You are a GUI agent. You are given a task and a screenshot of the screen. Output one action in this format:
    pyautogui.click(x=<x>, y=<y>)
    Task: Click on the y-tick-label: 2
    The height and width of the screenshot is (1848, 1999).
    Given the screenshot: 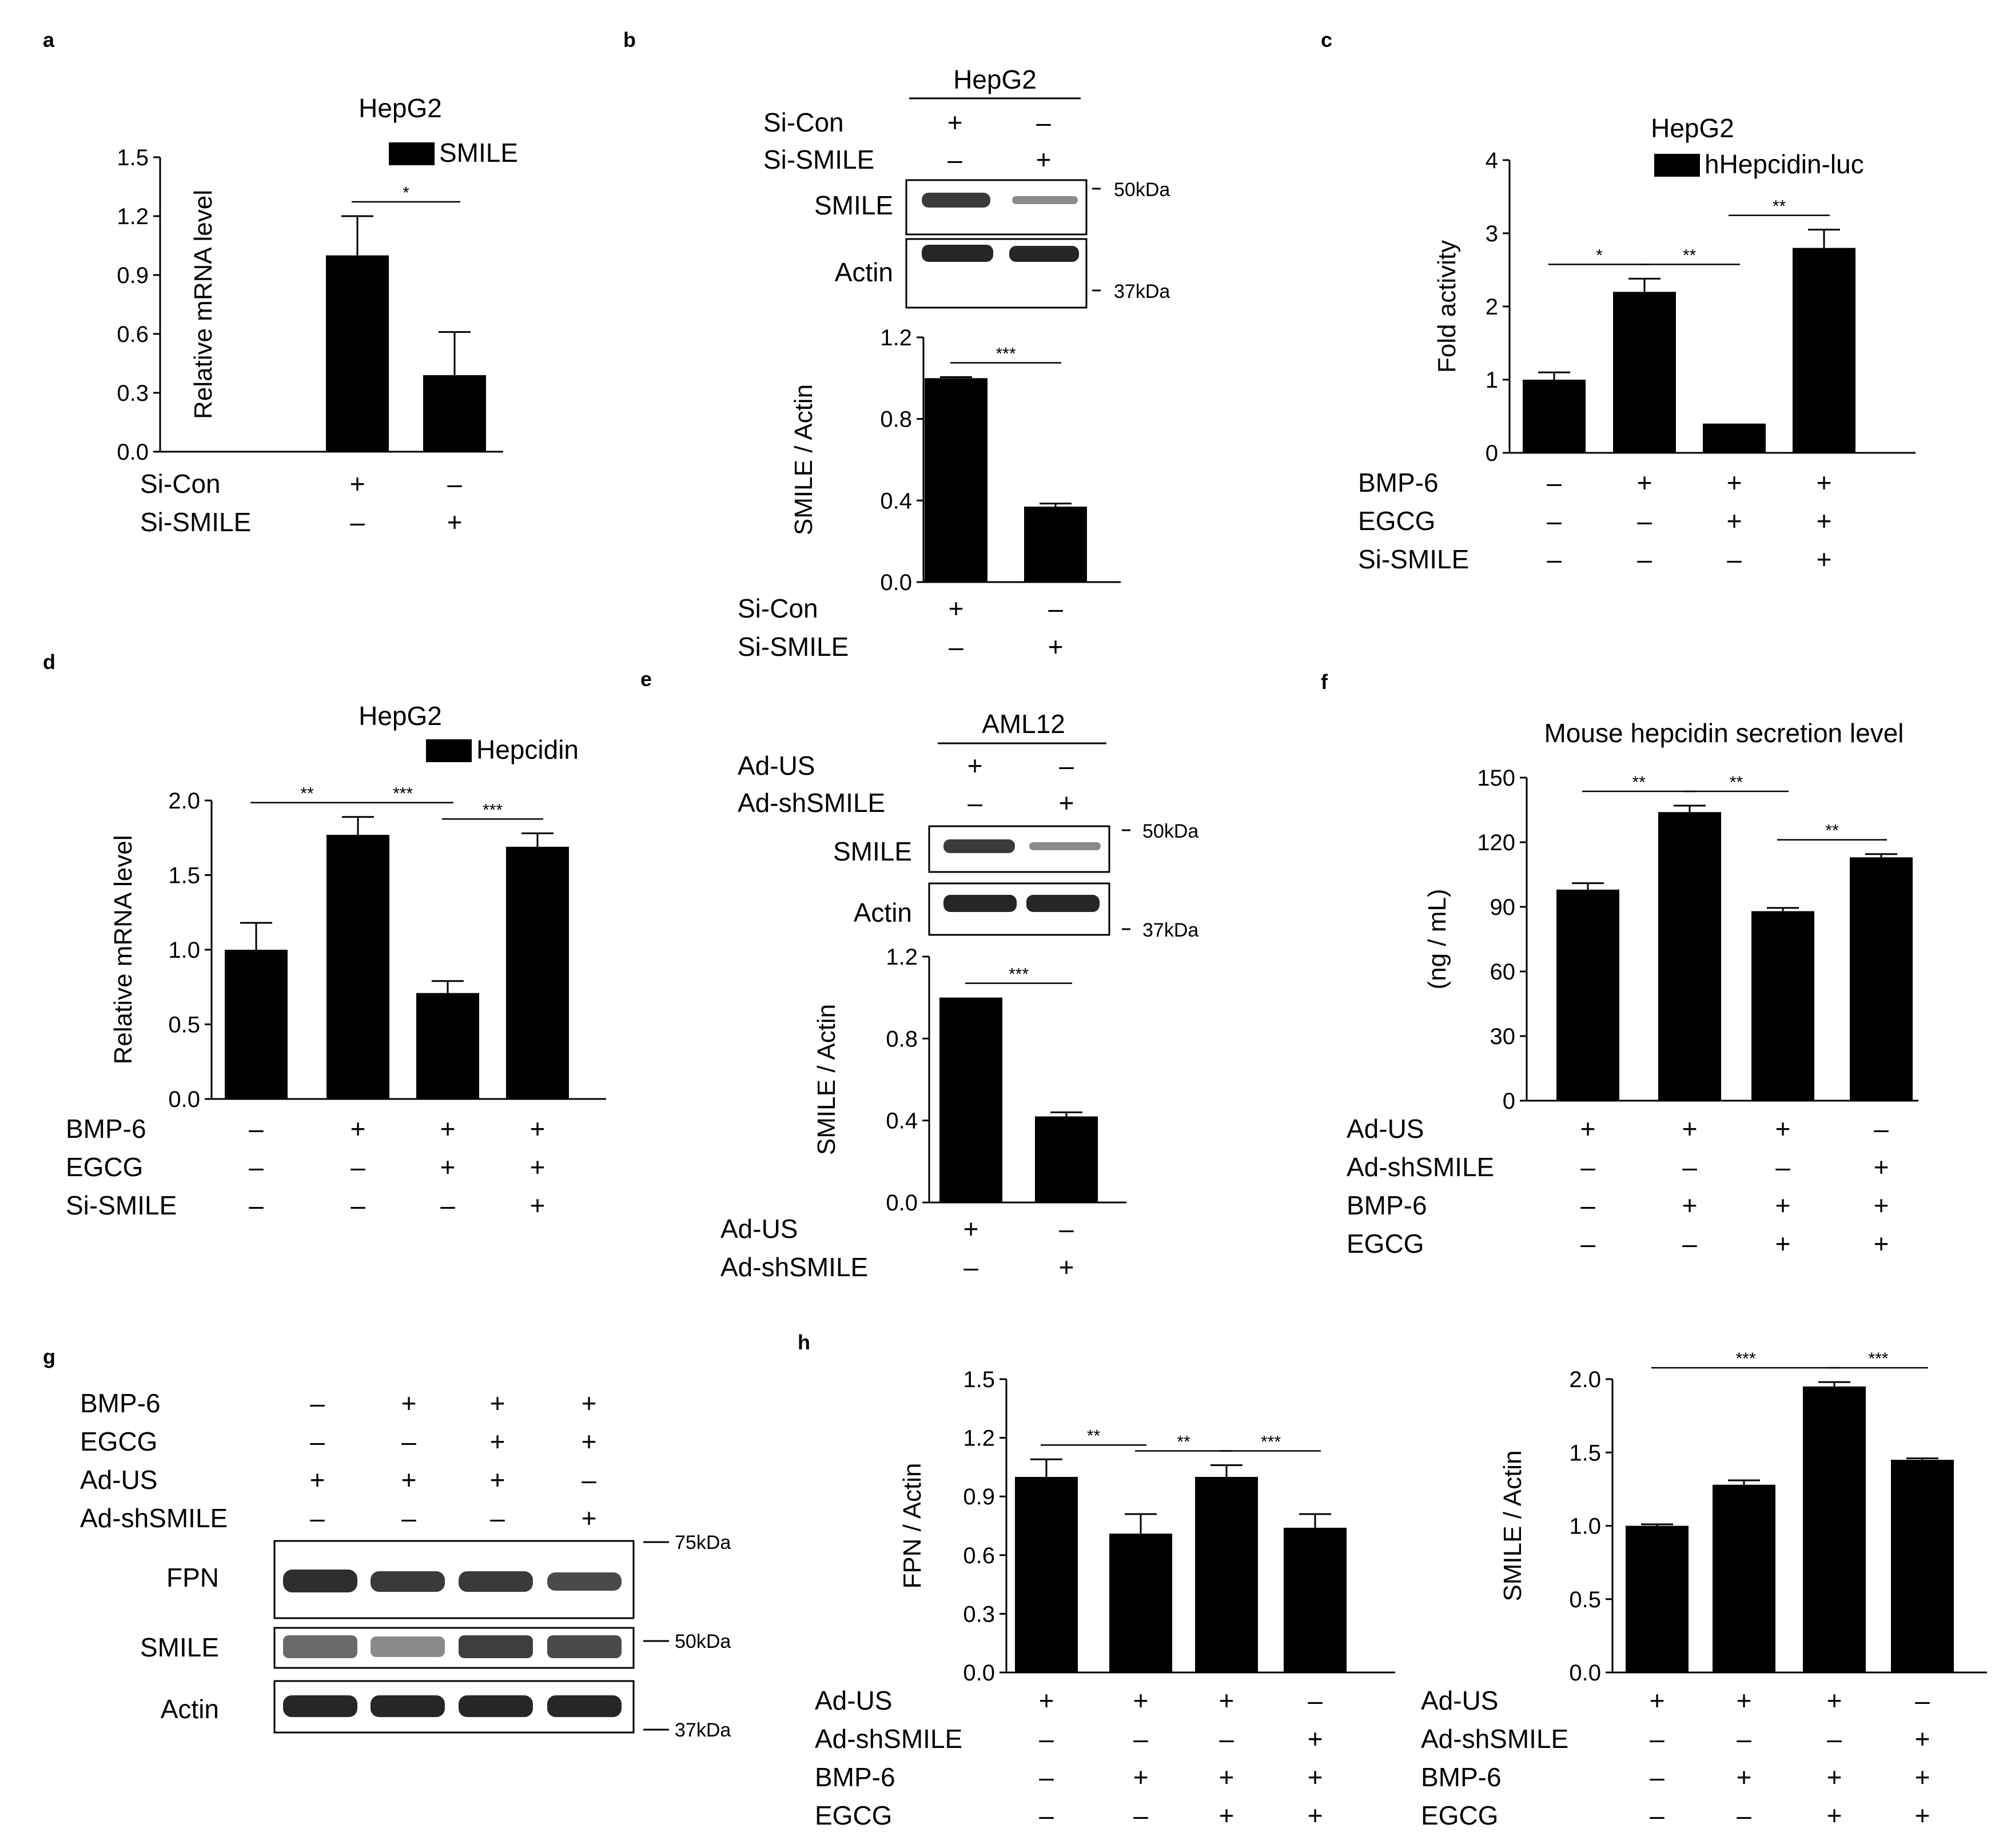 What is the action you would take?
    pyautogui.click(x=1492, y=307)
    